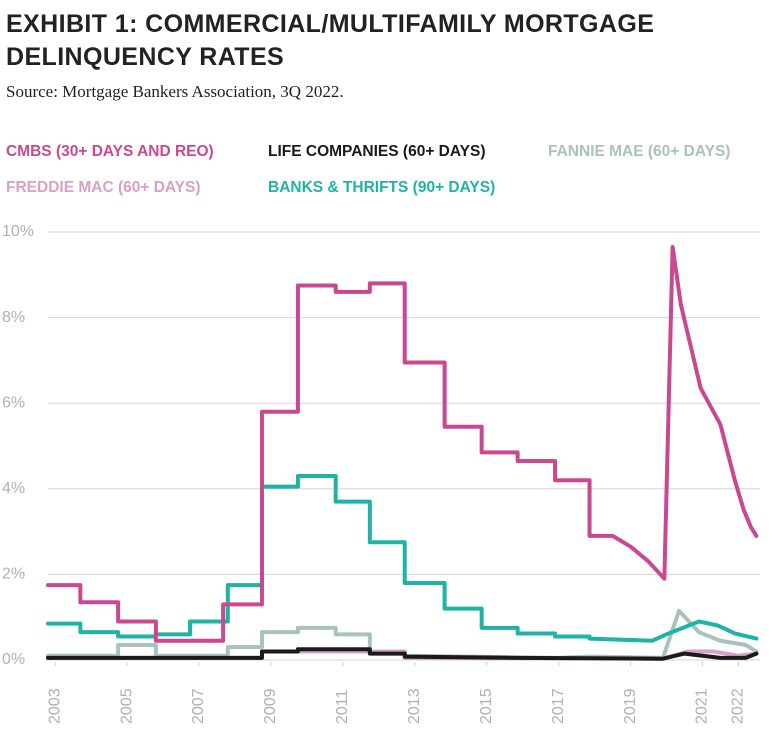 This screenshot has height=732, width=774. Describe the element at coordinates (558, 706) in the screenshot. I see `x-tick-label: 2017` at that location.